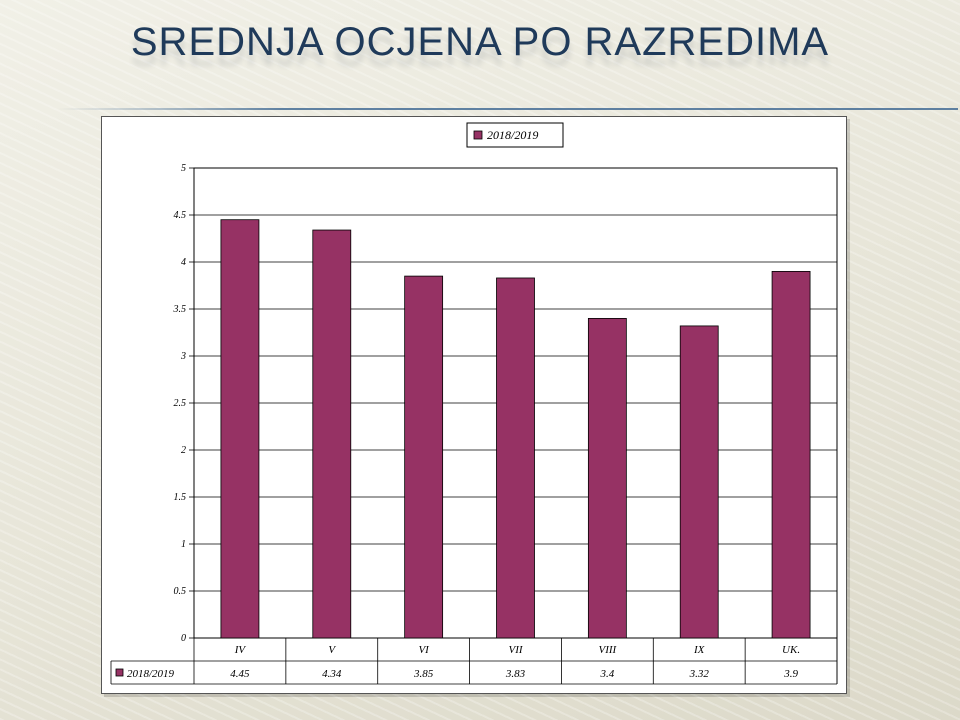 The height and width of the screenshot is (720, 960). Describe the element at coordinates (180, 403) in the screenshot. I see `y-tick-label: 2.5` at that location.